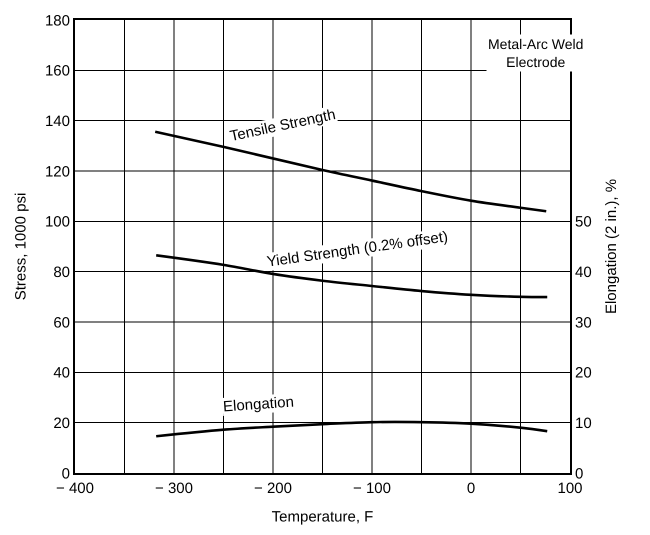 The height and width of the screenshot is (535, 650). I want to click on x-tick-label: 0, so click(471, 488).